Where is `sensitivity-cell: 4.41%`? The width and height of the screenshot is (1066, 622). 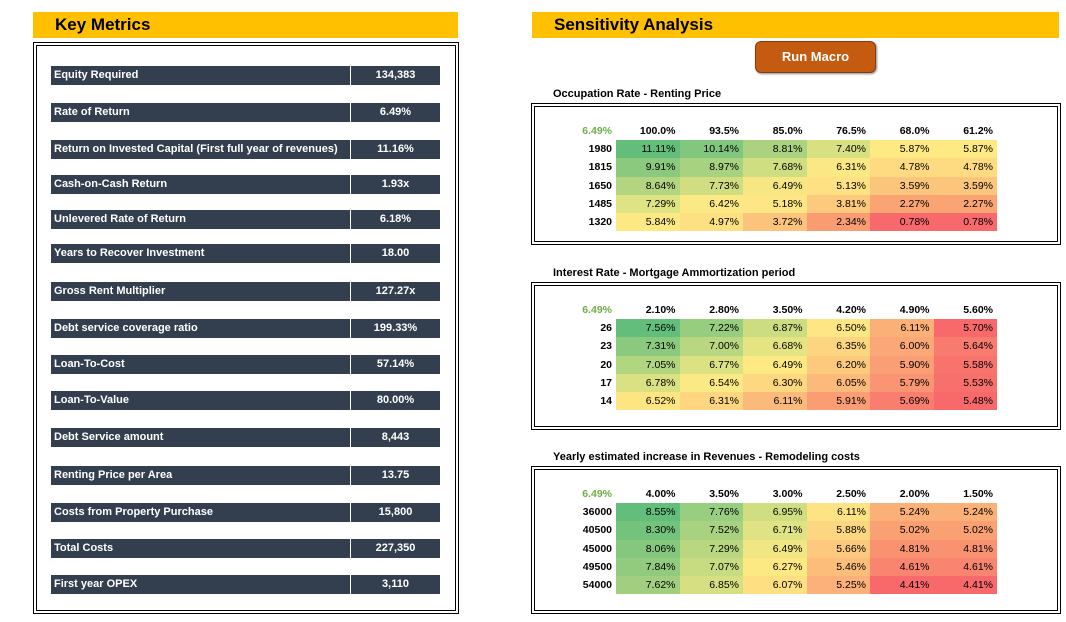
sensitivity-cell: 4.41% is located at coordinates (902, 585).